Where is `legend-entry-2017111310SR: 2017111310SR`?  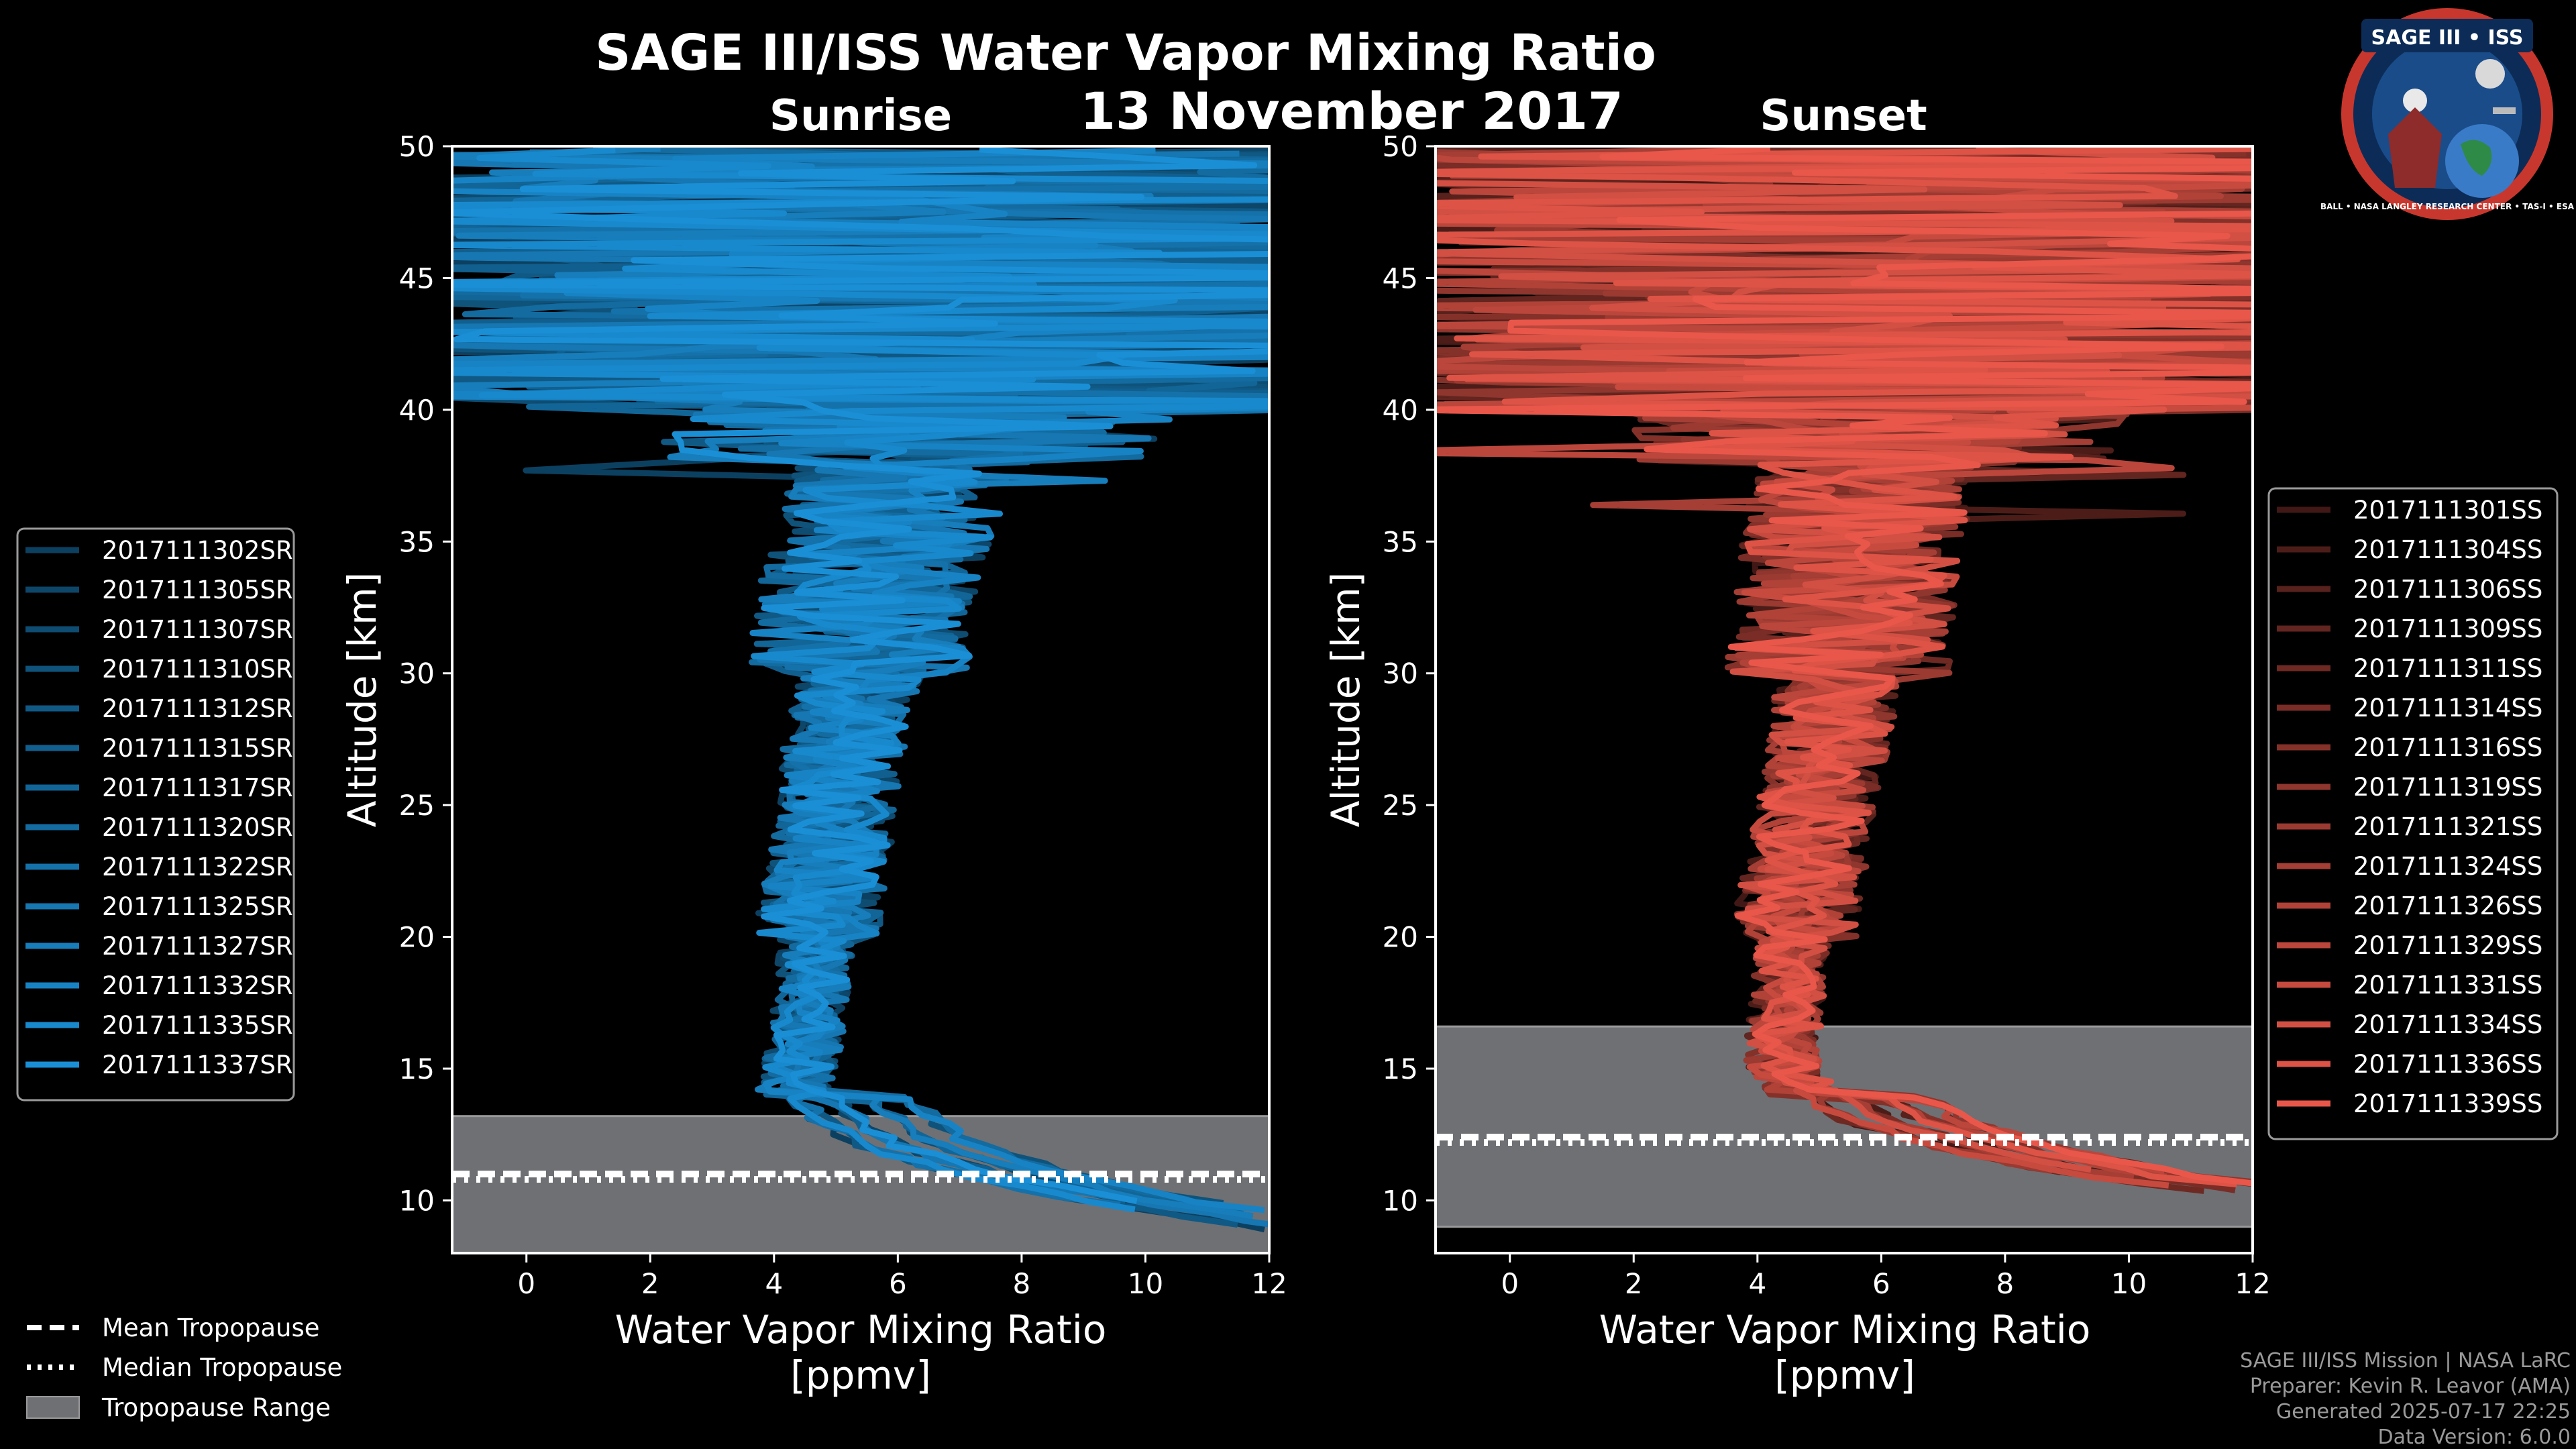 legend-entry-2017111310SR: 2017111310SR is located at coordinates (197, 669).